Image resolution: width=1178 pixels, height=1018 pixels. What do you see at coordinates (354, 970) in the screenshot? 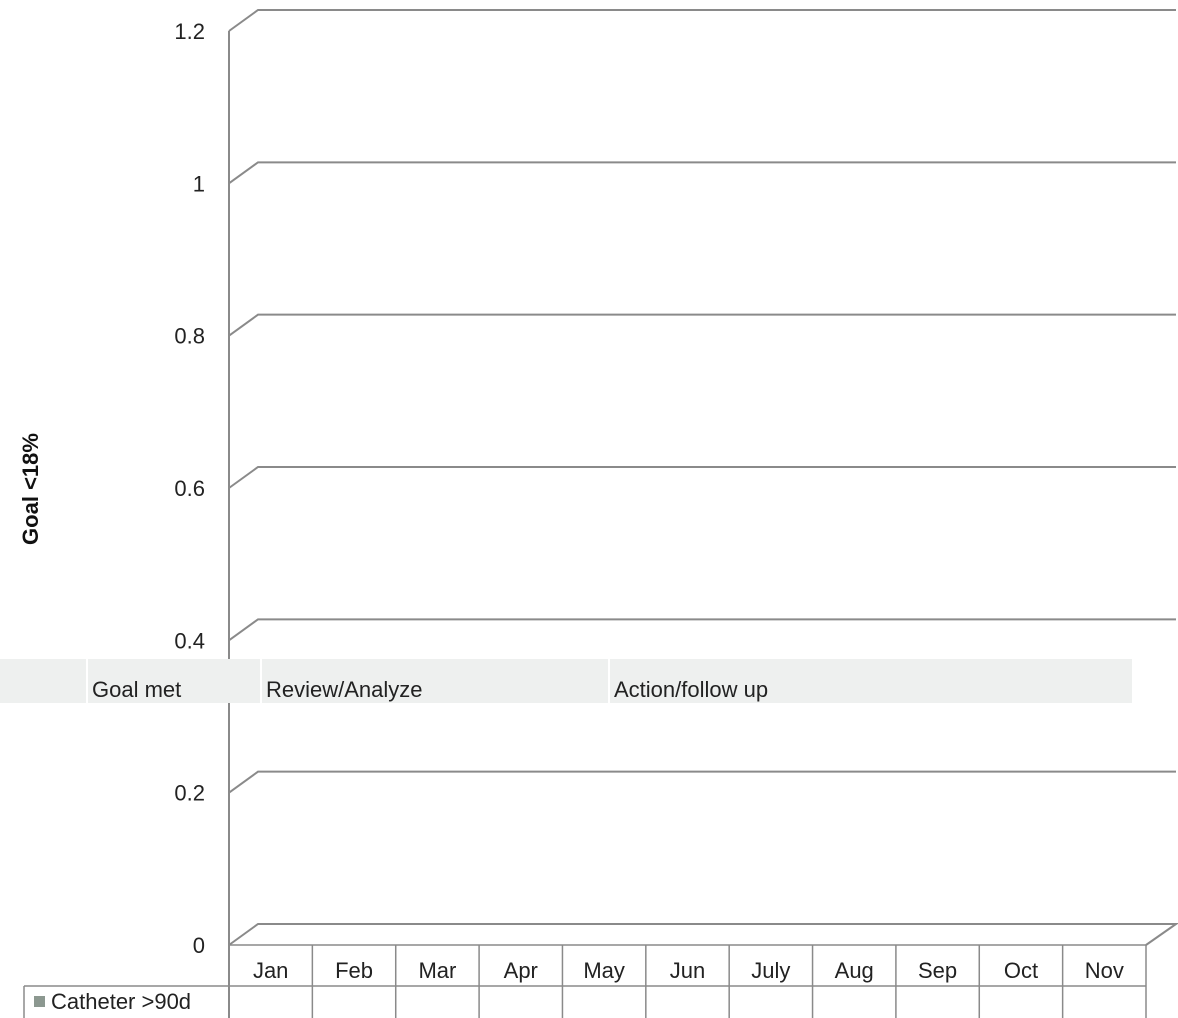
I see `category-label-feb: Feb` at bounding box center [354, 970].